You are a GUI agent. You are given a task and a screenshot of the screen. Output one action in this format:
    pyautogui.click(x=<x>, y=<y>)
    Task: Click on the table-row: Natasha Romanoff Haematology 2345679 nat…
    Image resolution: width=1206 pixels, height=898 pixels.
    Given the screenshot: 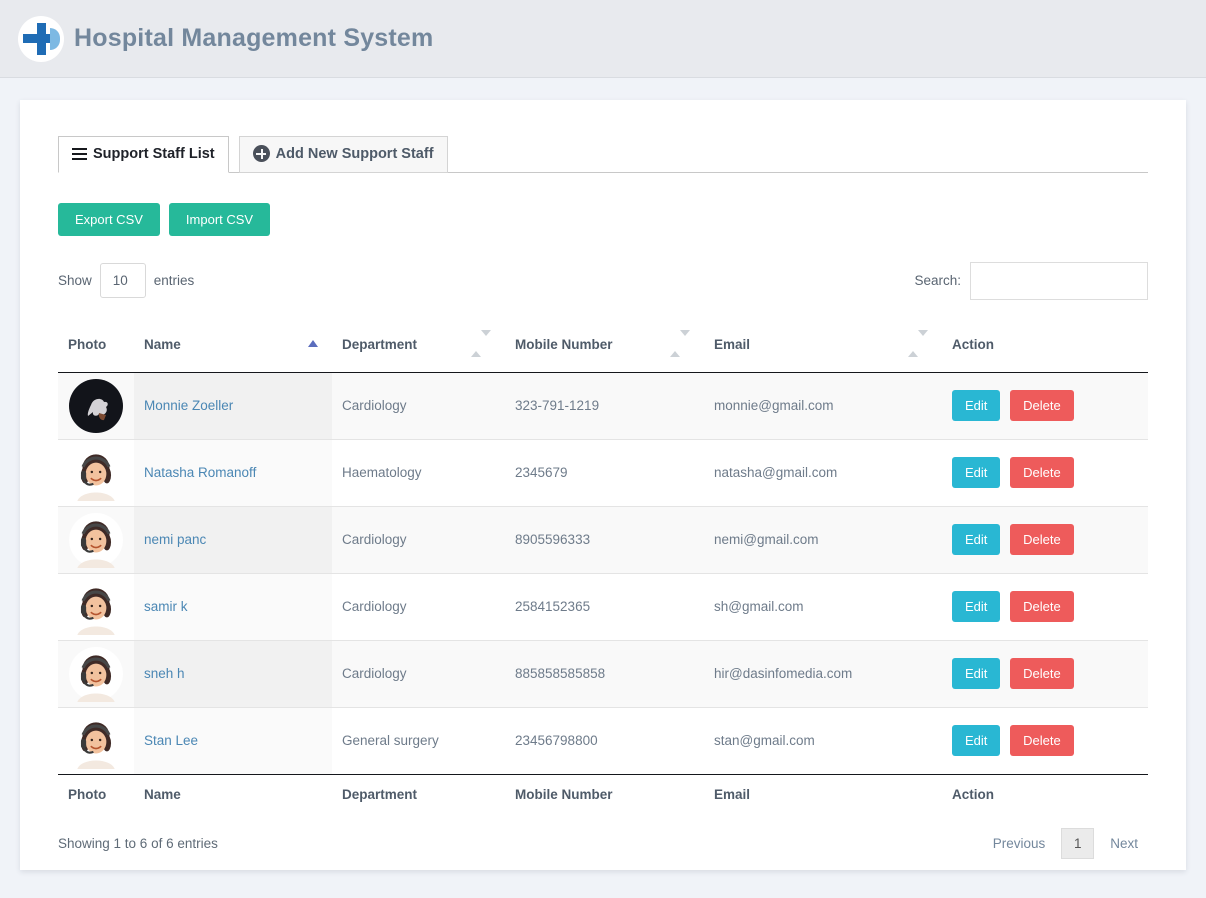 What is the action you would take?
    pyautogui.click(x=603, y=472)
    